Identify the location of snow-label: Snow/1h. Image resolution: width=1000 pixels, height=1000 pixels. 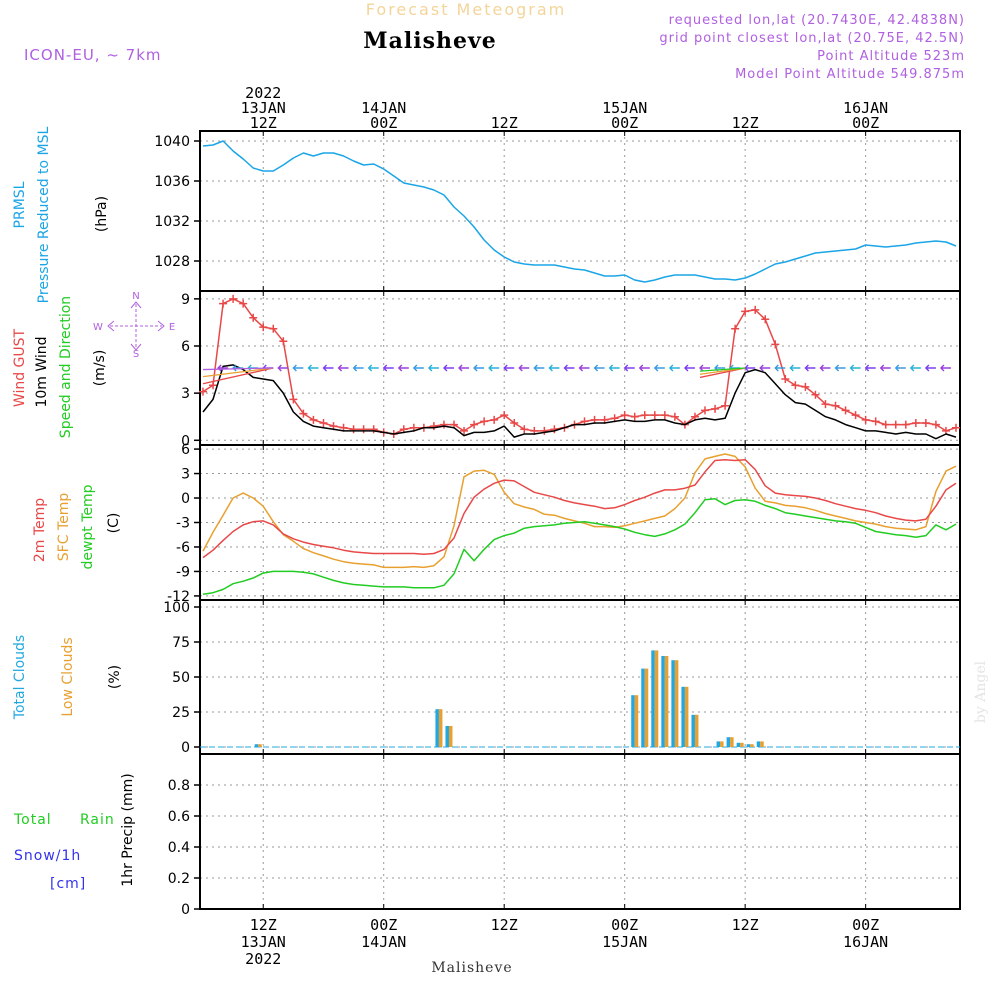
(47, 856).